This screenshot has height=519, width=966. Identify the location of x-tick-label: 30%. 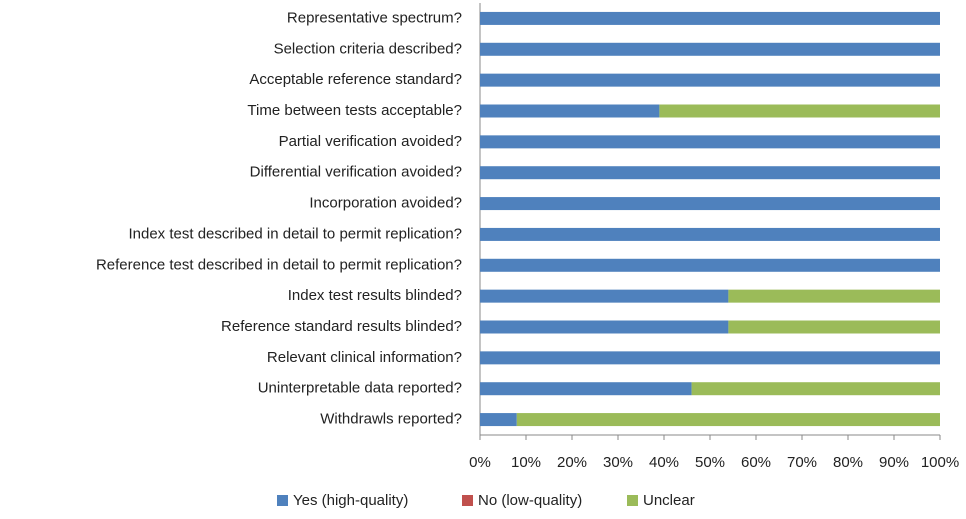
(618, 462).